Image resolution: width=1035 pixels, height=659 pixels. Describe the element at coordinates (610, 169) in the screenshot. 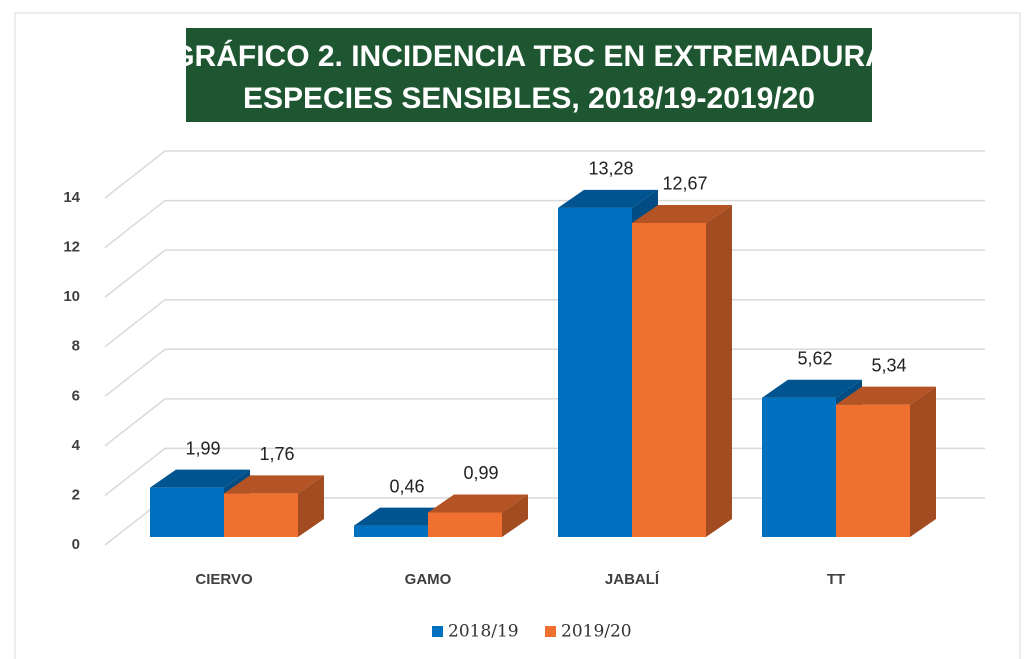

I see `value-label: 13,28` at that location.